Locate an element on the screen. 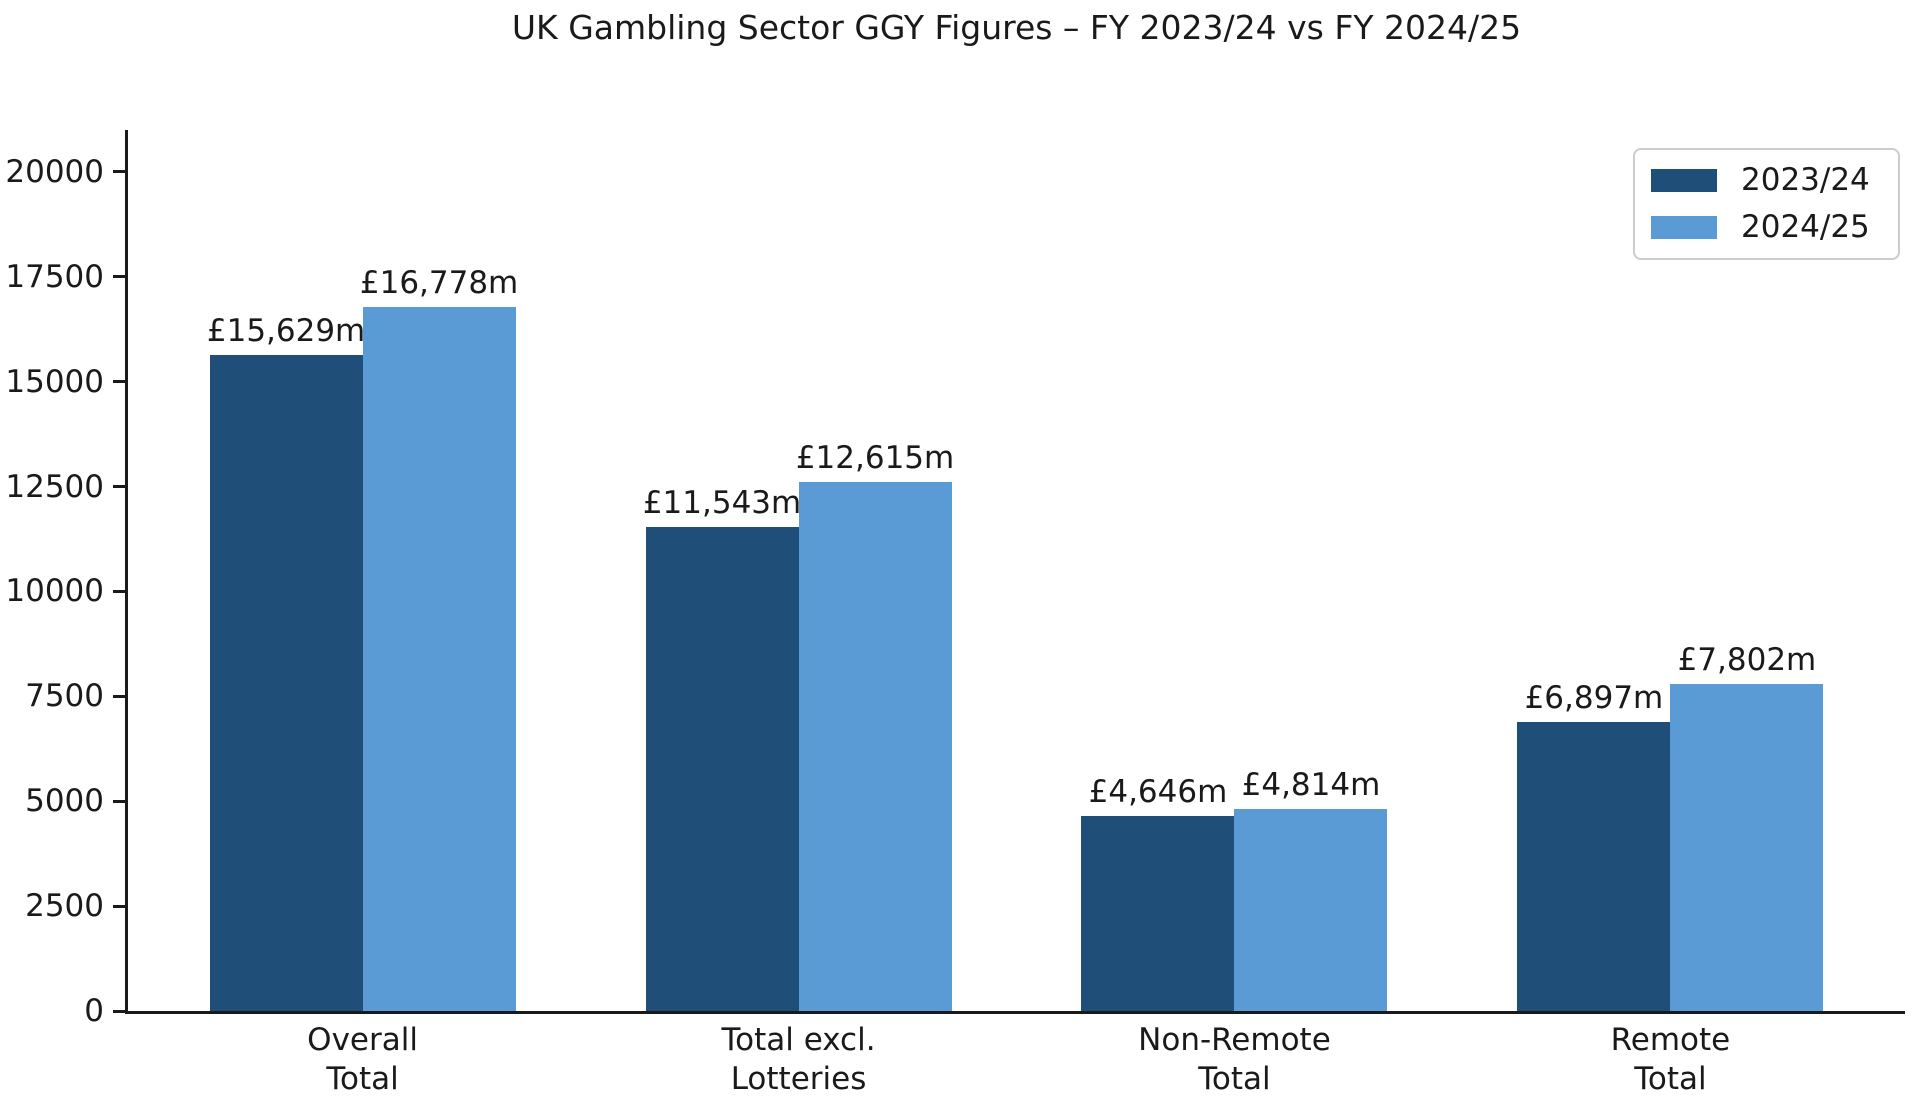 The image size is (1920, 1108). legend-label: 2023/24 is located at coordinates (1805, 180).